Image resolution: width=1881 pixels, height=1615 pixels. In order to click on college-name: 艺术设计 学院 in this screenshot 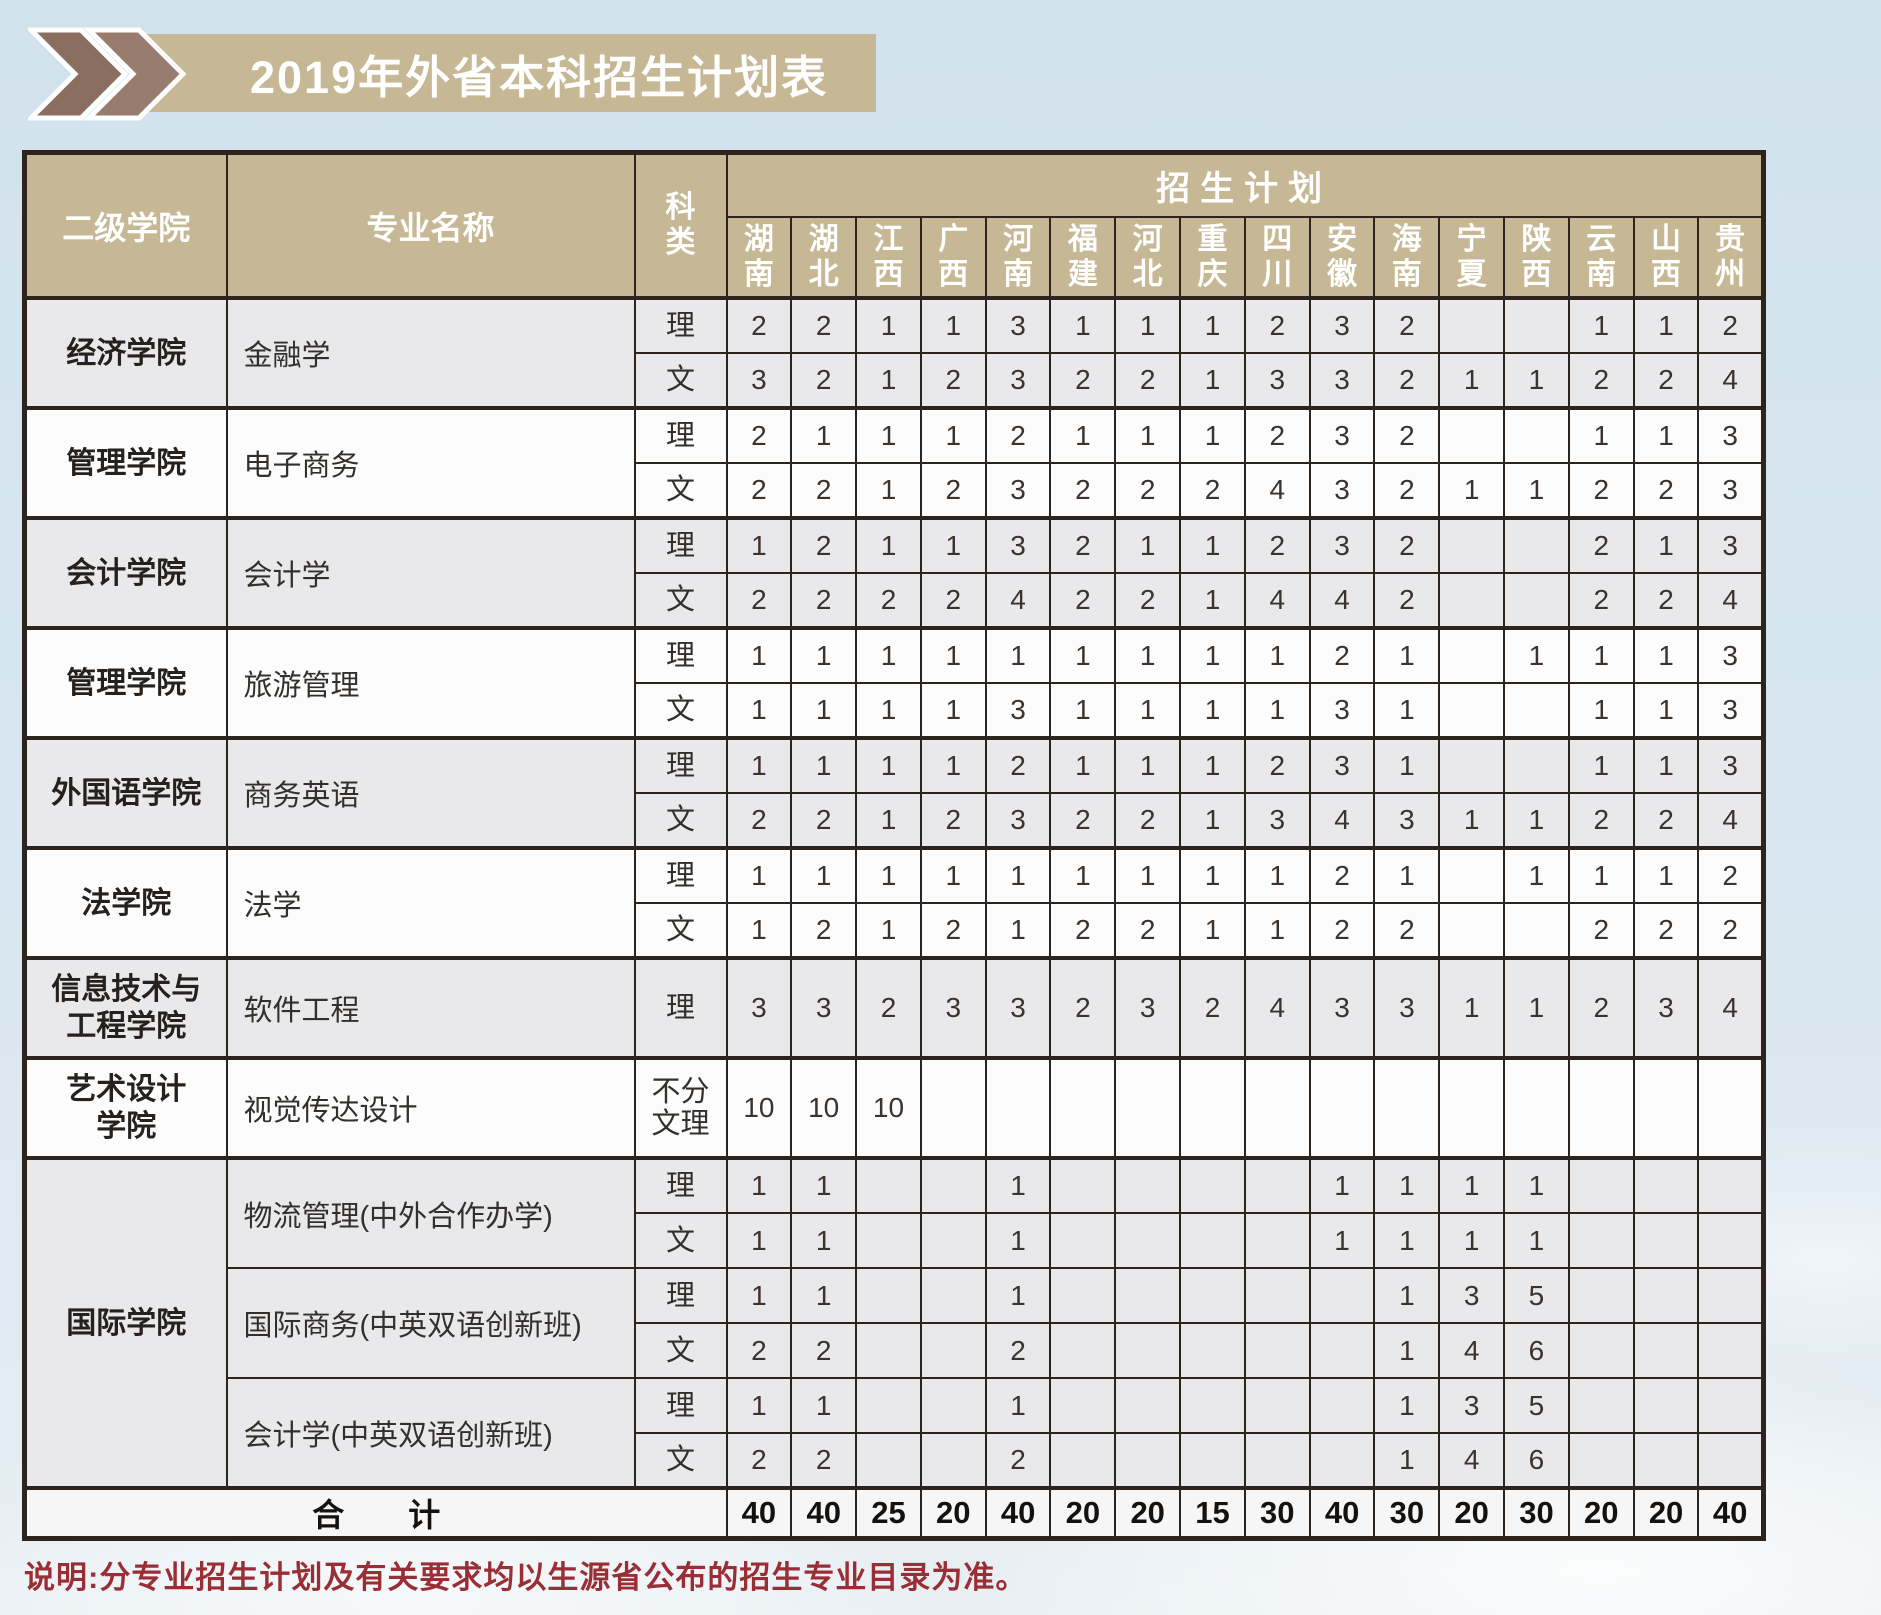, I will do `click(125, 1108)`.